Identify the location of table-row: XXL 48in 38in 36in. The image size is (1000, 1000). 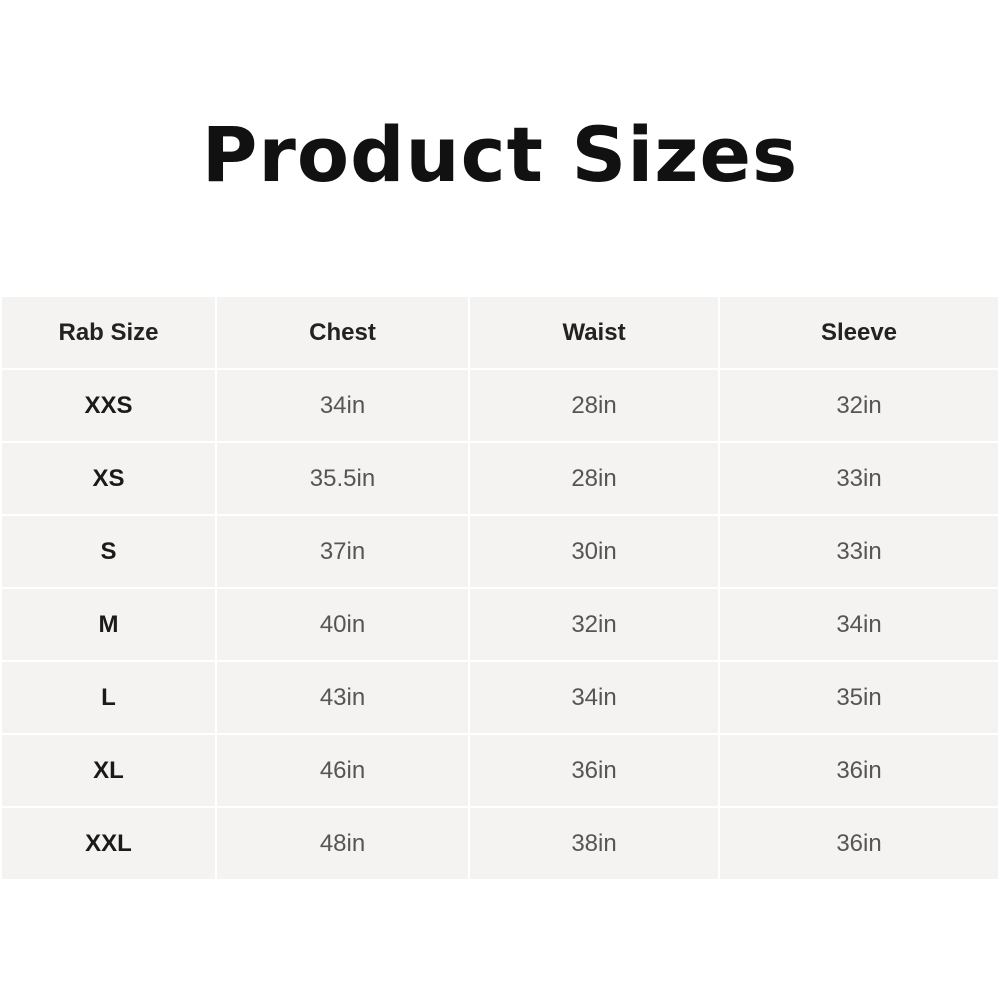
(500, 843).